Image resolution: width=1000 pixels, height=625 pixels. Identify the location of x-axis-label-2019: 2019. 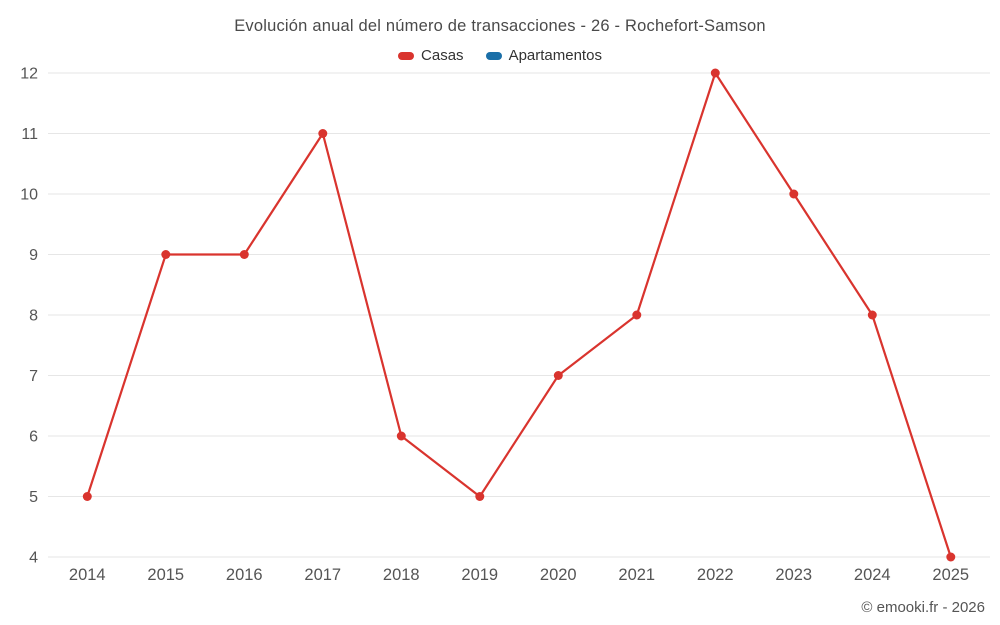
(479, 575).